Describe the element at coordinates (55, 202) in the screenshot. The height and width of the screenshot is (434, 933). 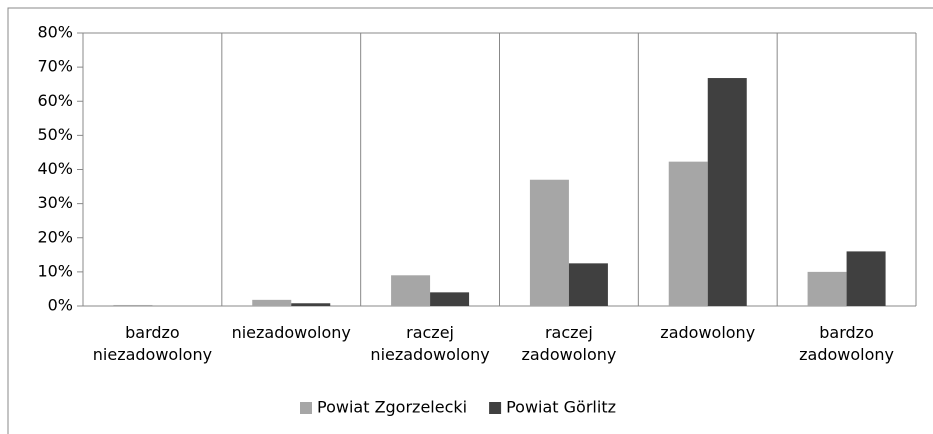
I see `y-tick-label: 30%` at that location.